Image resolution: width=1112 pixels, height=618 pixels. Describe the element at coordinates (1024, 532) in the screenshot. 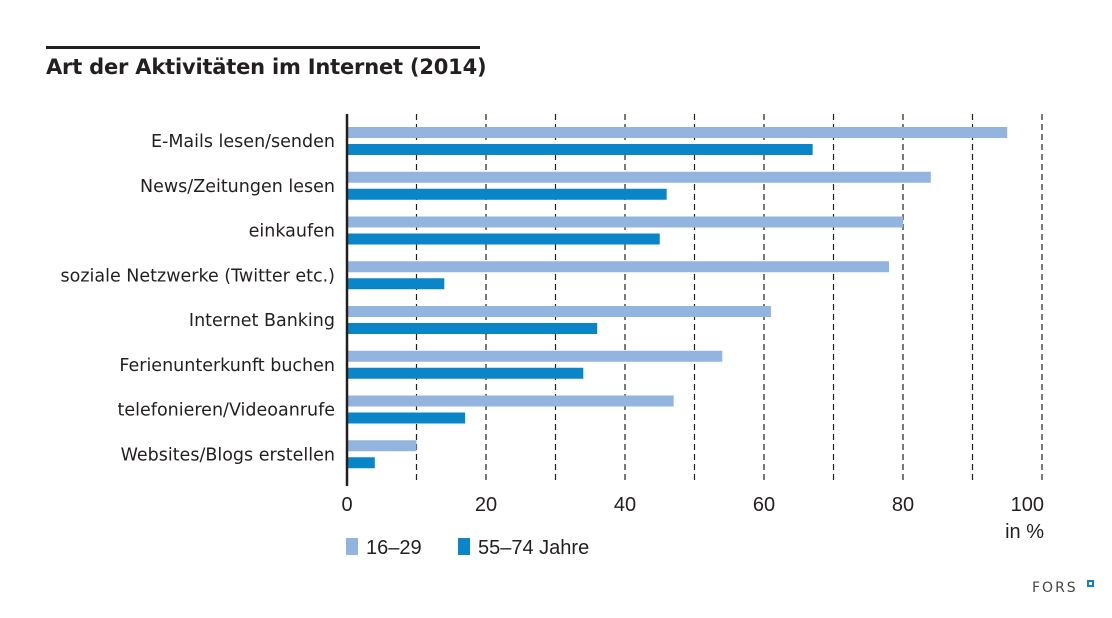

I see `x-axis-unit-label: in %` at that location.